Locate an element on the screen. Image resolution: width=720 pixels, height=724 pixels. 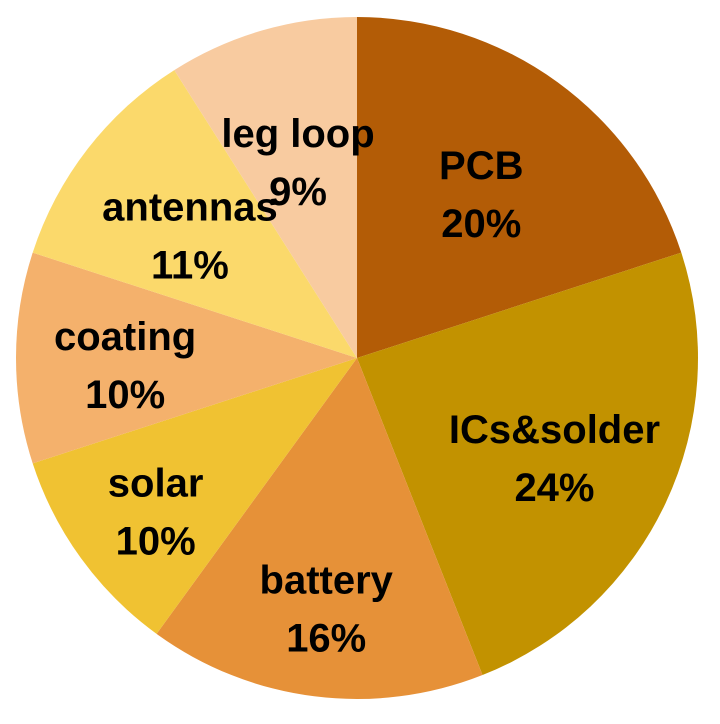
slice-value-label: 11% is located at coordinates (190, 265).